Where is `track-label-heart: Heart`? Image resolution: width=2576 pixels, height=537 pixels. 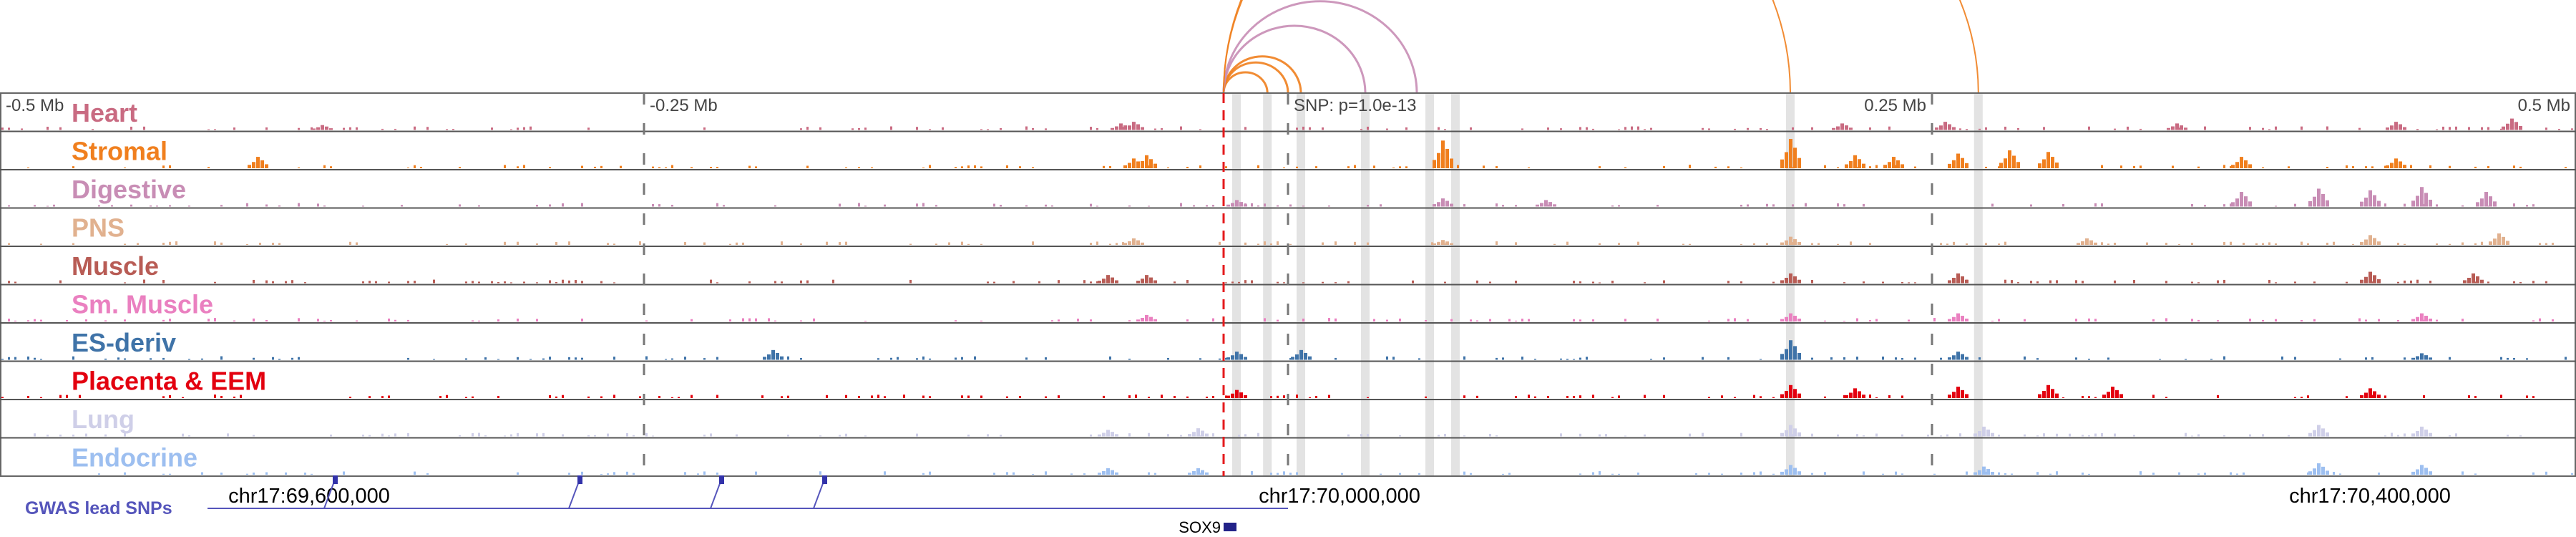 track-label-heart: Heart is located at coordinates (104, 112).